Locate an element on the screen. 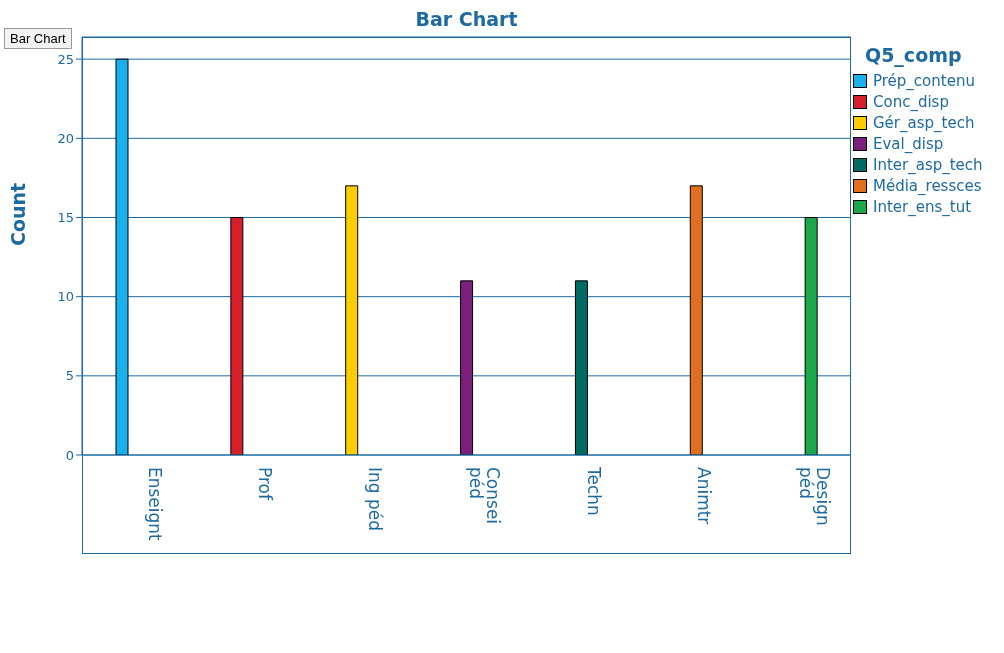 Image resolution: width=1004 pixels, height=653 pixels. legend-label: Conc_disp is located at coordinates (911, 101).